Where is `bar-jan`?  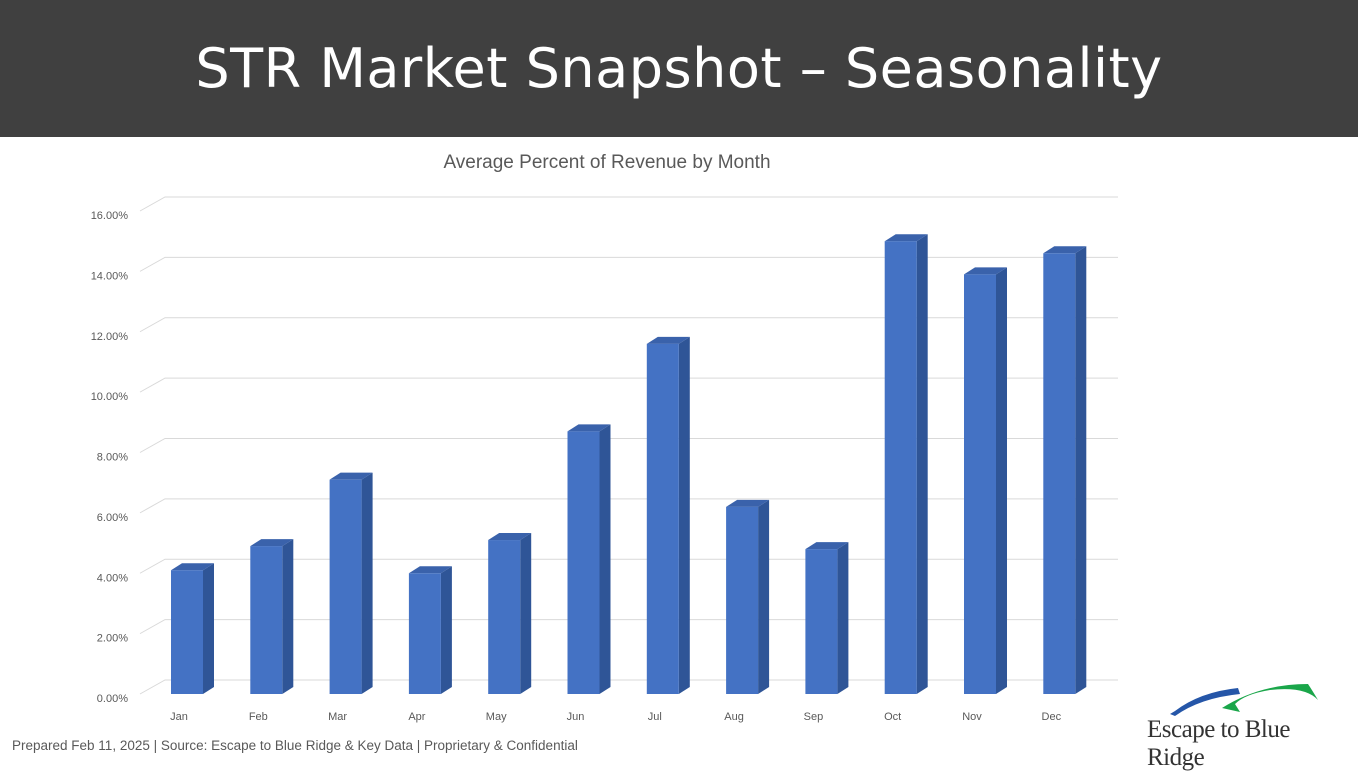 bar-jan is located at coordinates (187, 632).